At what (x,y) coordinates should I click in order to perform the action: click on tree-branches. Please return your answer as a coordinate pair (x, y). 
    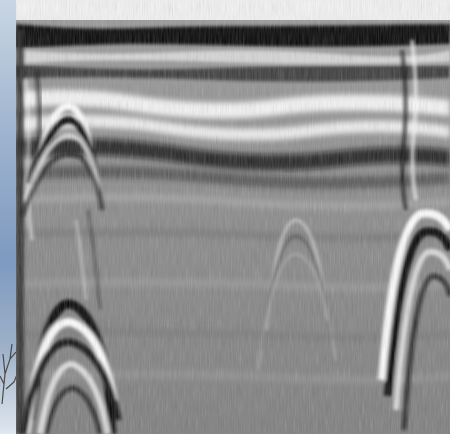
    Looking at the image, I should click on (9, 373).